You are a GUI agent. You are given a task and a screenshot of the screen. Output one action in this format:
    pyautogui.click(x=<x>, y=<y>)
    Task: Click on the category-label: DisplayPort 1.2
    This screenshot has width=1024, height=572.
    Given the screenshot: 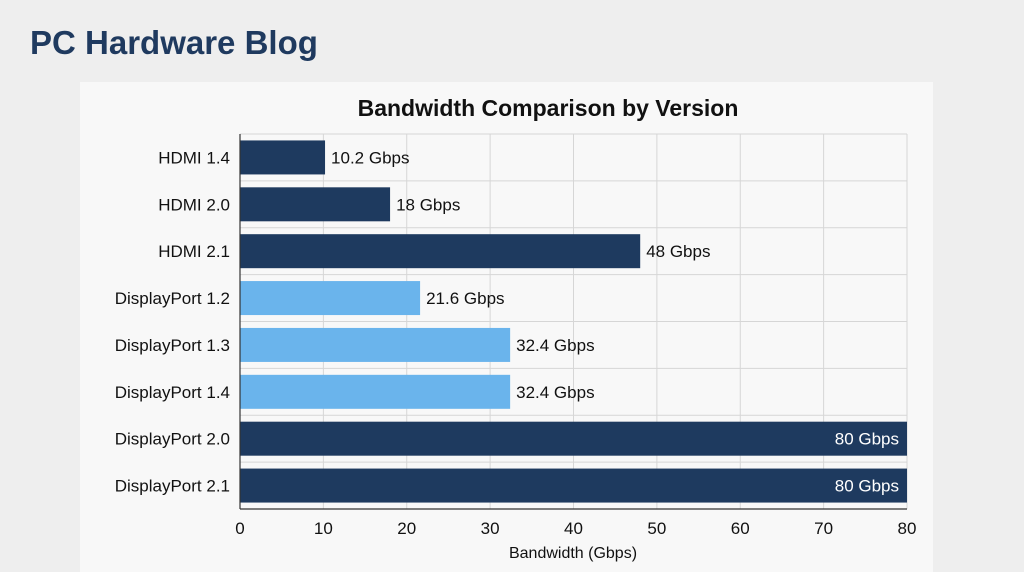 What is the action you would take?
    pyautogui.click(x=172, y=298)
    